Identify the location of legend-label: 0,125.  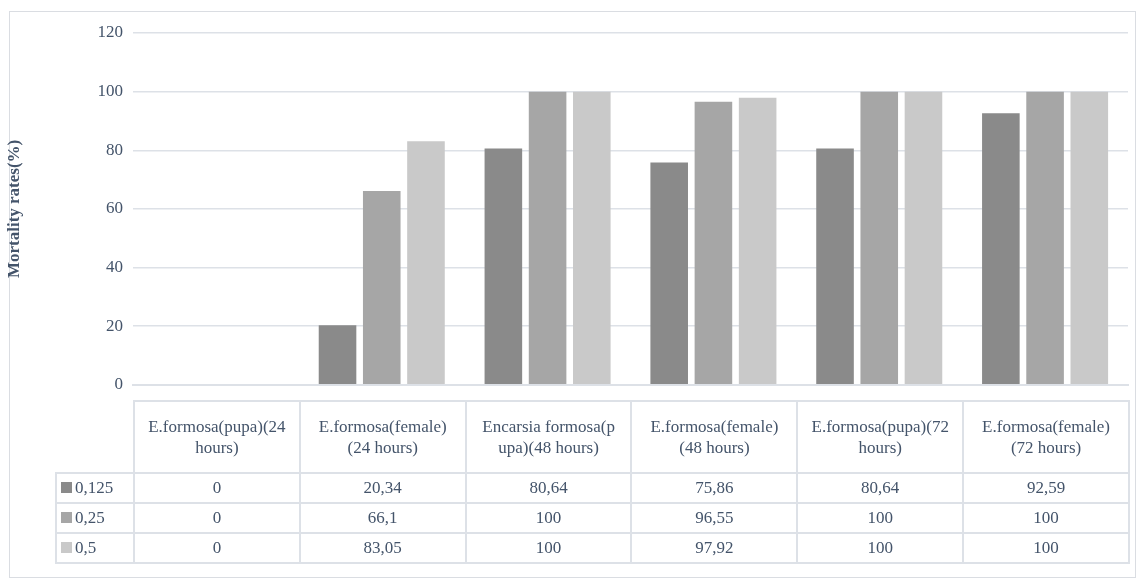
(95, 488).